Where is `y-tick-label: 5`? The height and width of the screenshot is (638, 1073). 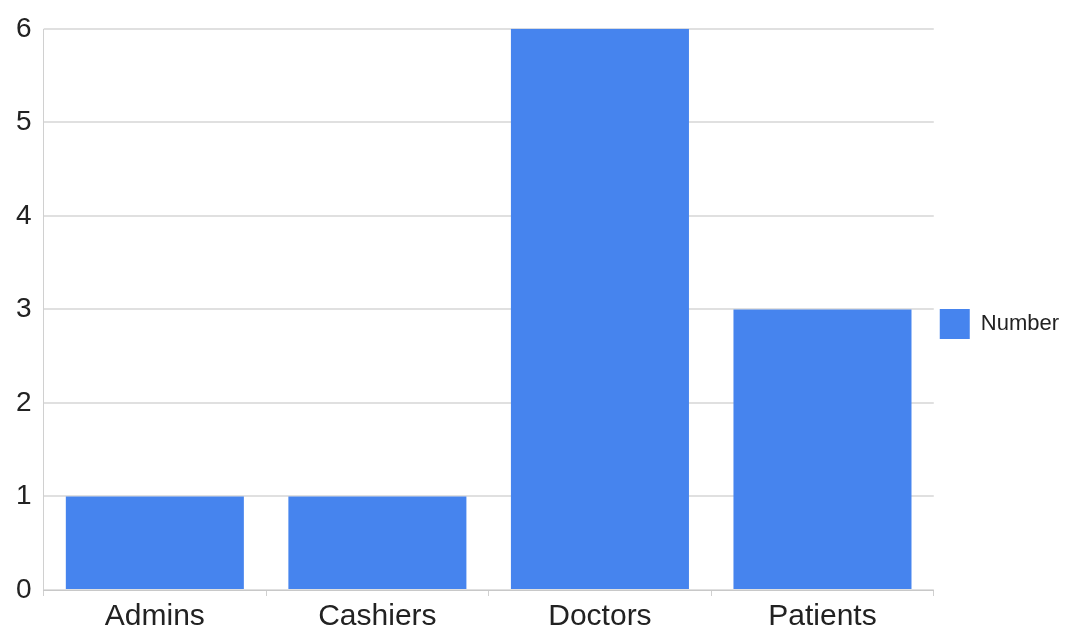 y-tick-label: 5 is located at coordinates (23, 121).